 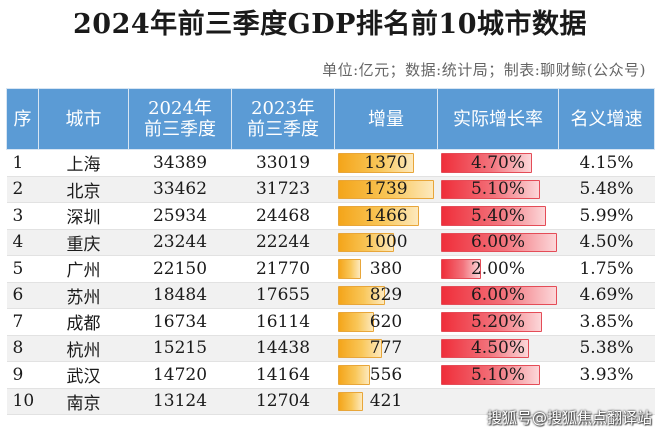 What do you see at coordinates (22, 348) in the screenshot?
I see `rank-cell: 8` at bounding box center [22, 348].